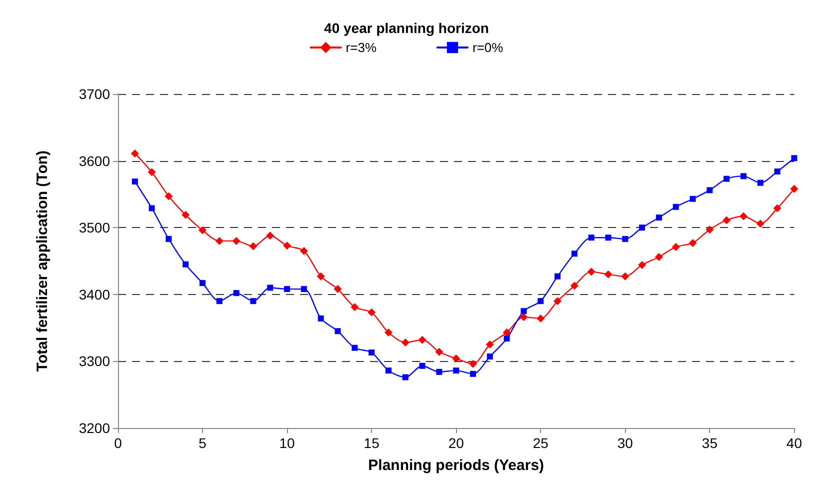 The height and width of the screenshot is (496, 813). Describe the element at coordinates (540, 443) in the screenshot. I see `x-tick-label: 25` at that location.